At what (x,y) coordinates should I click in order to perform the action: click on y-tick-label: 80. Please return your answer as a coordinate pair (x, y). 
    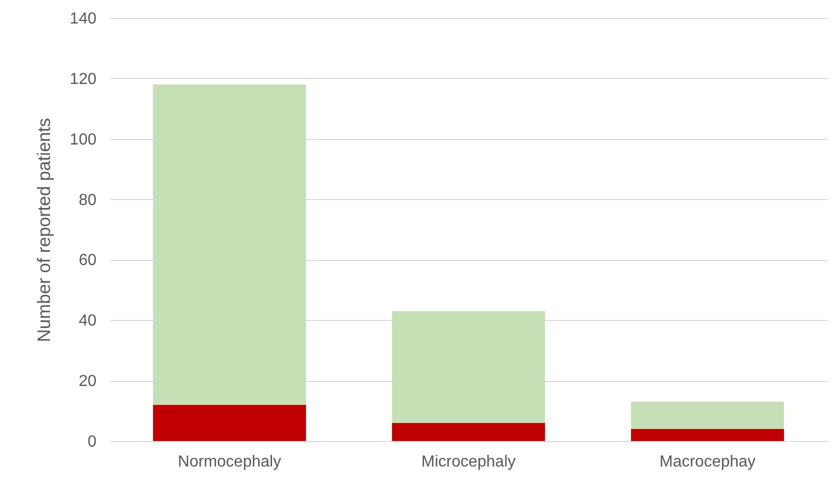
    Looking at the image, I should click on (87, 200).